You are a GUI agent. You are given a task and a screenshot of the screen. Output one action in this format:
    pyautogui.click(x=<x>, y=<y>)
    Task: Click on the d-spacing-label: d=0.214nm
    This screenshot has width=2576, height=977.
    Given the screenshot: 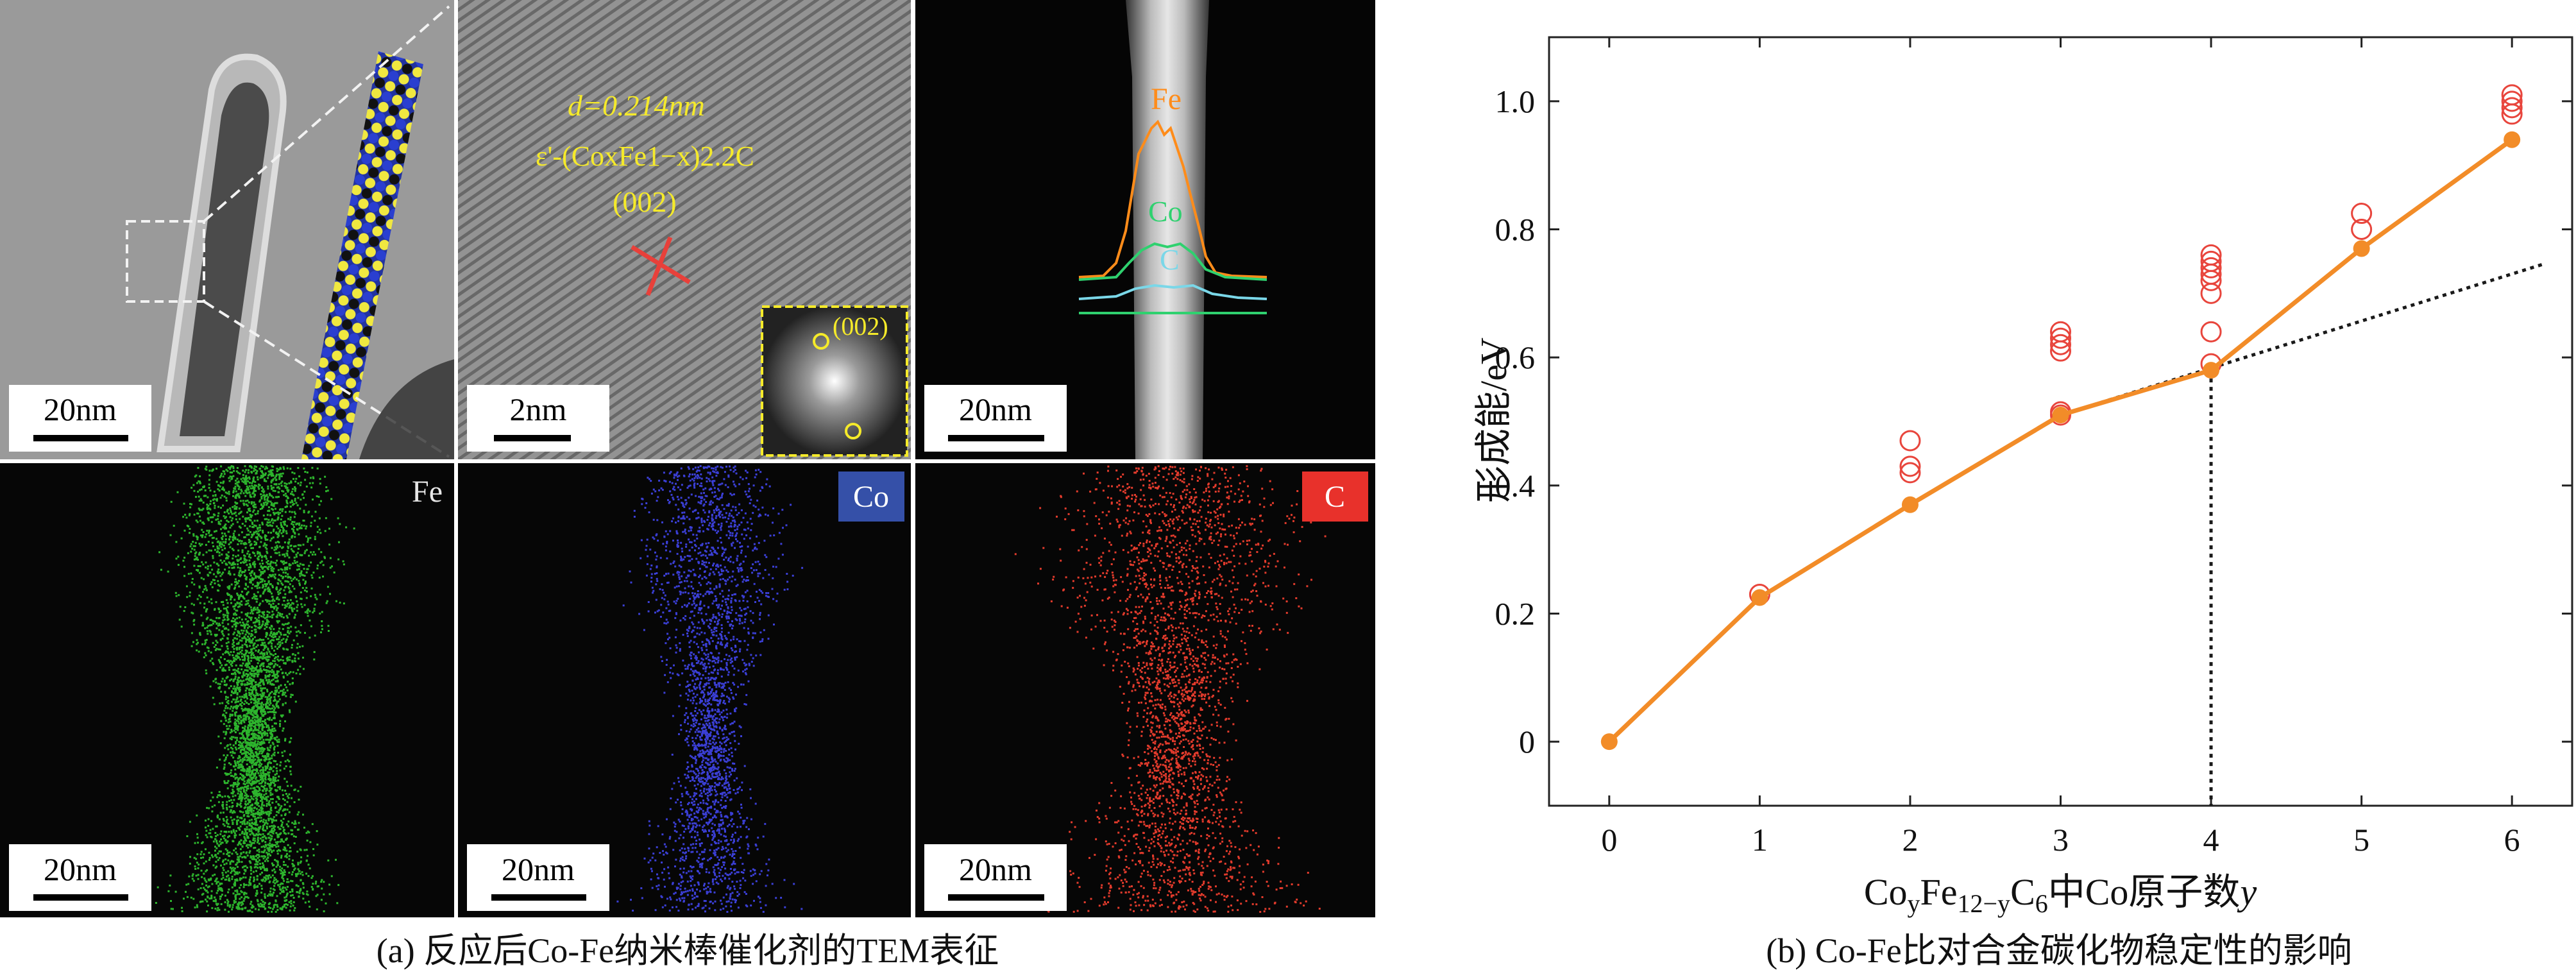 What is the action you would take?
    pyautogui.click(x=636, y=106)
    